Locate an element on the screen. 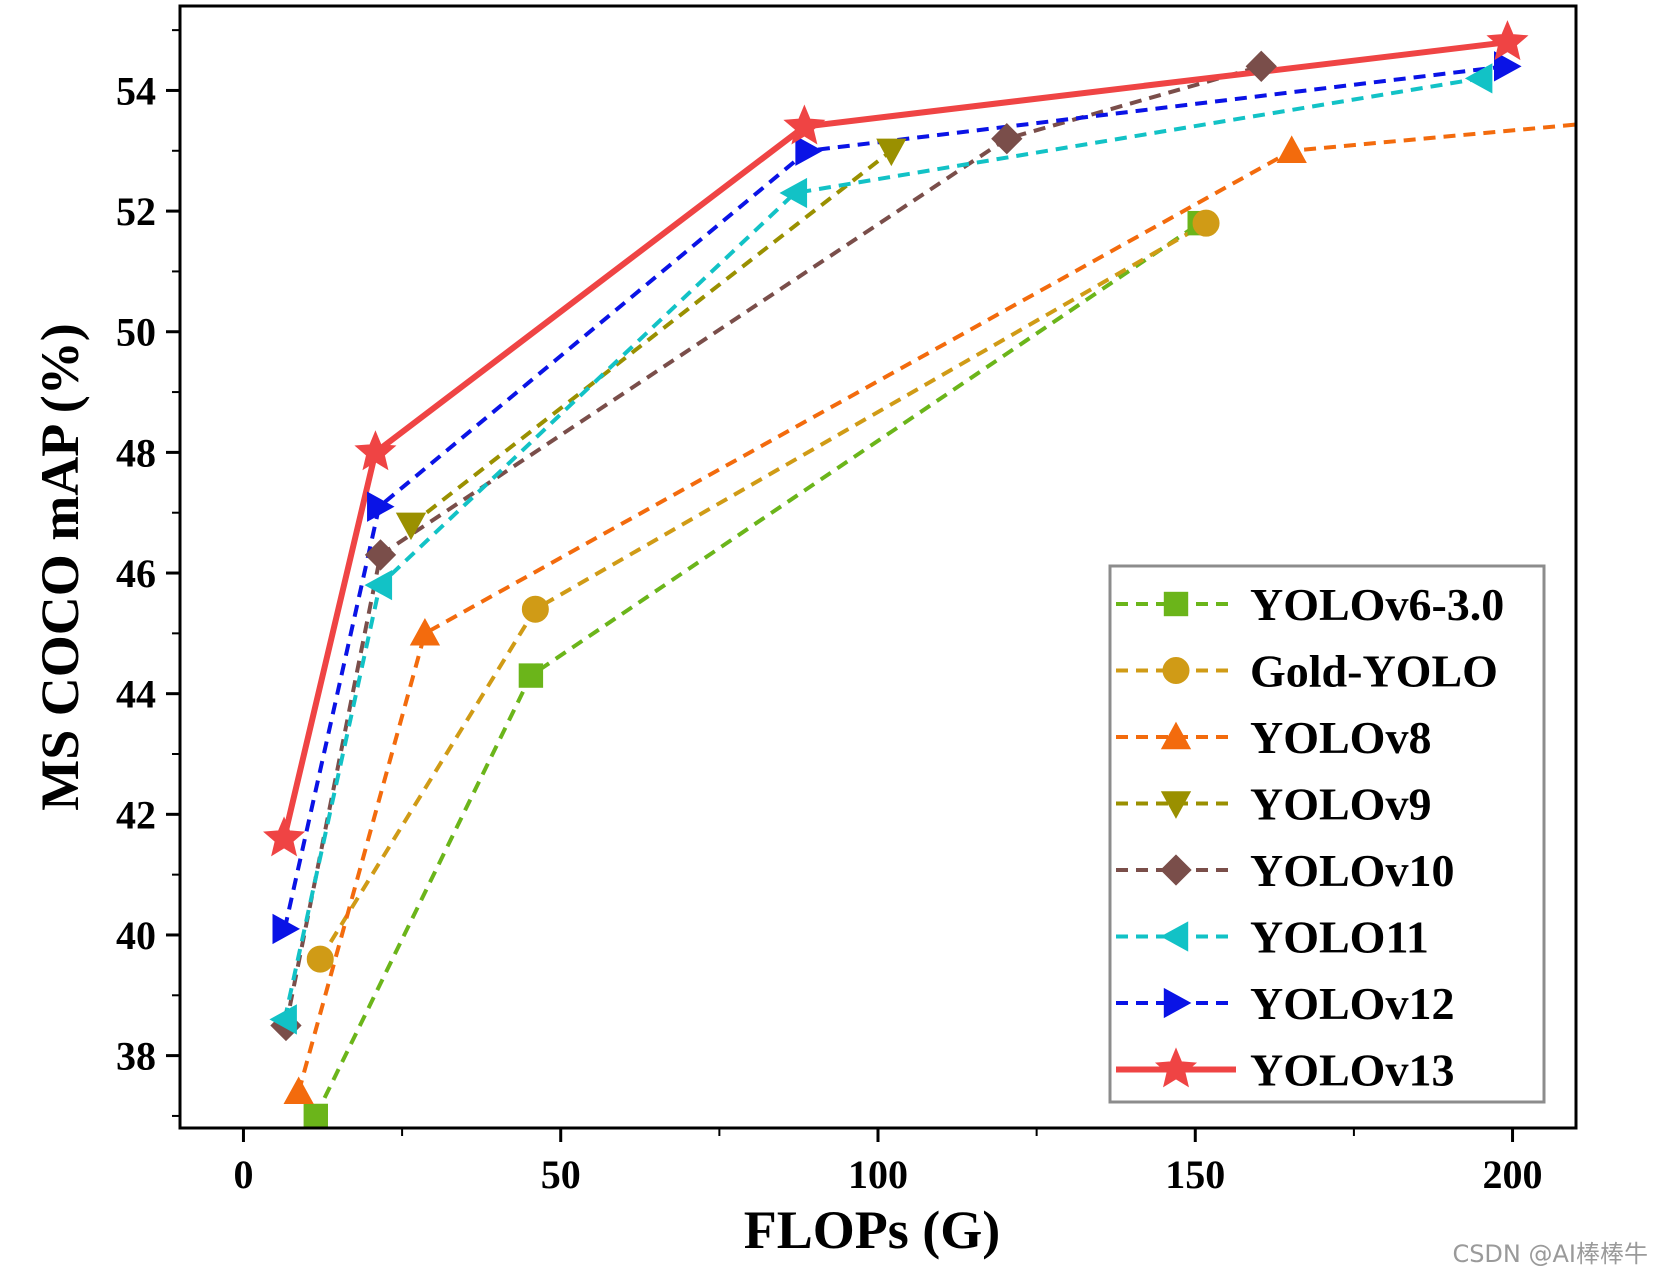  legend-marker-yolov13 is located at coordinates (1176, 1067).